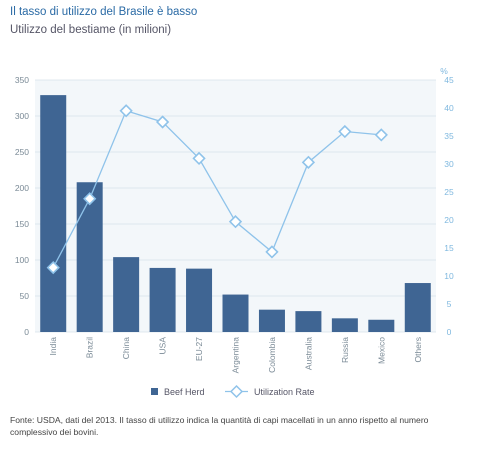 The image size is (477, 457). I want to click on left-axis-ticks: 0 50 100 150 200 250 300 350, so click(22, 206).